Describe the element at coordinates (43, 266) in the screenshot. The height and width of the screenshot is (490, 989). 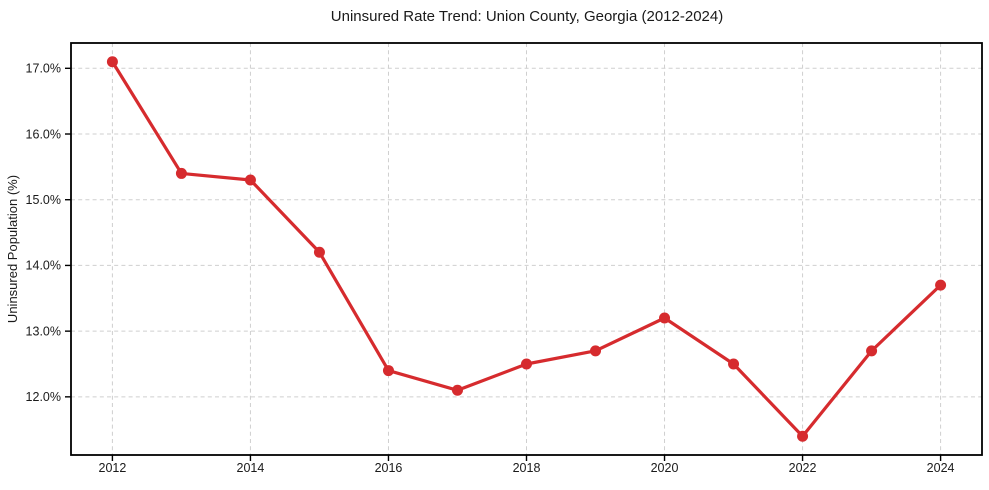
I see `y-tick-label: 14.0%` at that location.